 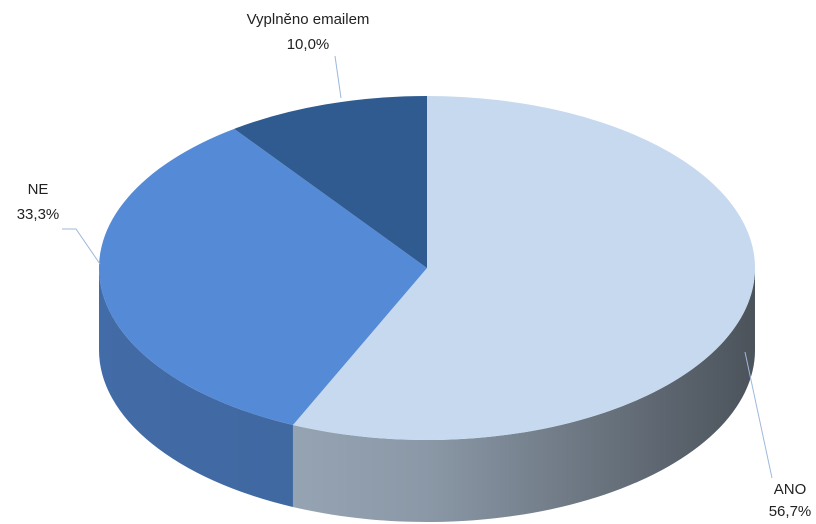 I want to click on slice-label: NE, so click(x=38, y=189).